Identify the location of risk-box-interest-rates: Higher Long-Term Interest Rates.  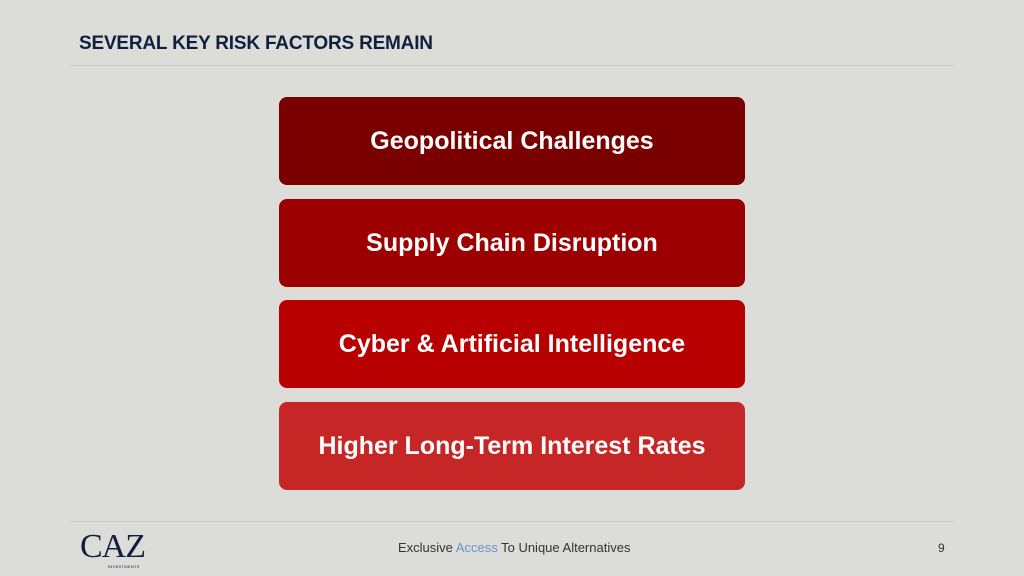
(512, 446).